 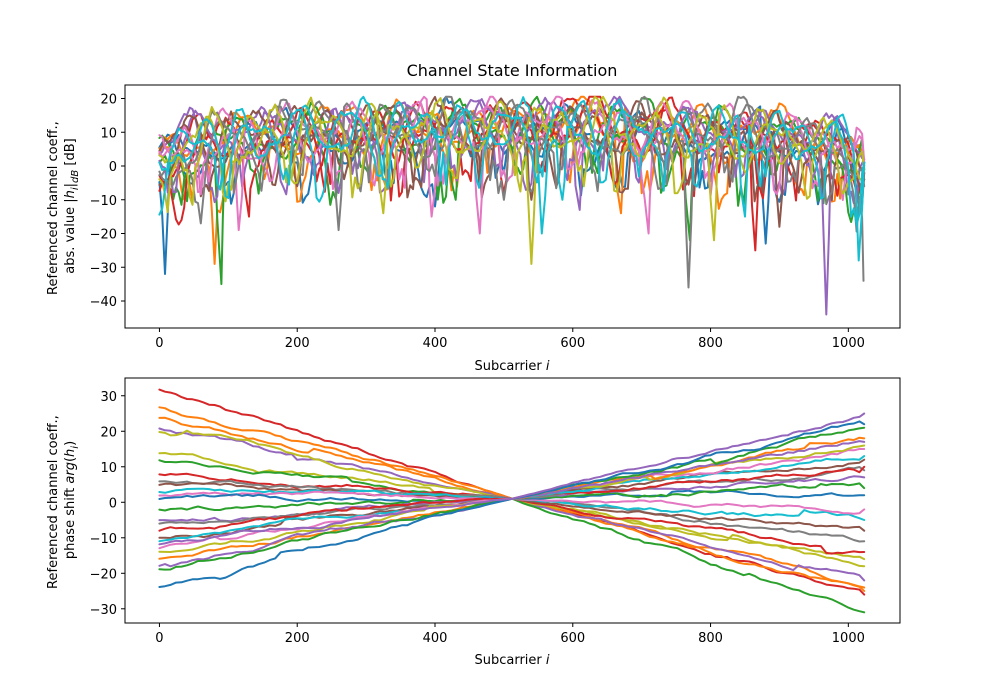 What do you see at coordinates (108, 133) in the screenshot?
I see `magnitude-y-tick-label: 10` at bounding box center [108, 133].